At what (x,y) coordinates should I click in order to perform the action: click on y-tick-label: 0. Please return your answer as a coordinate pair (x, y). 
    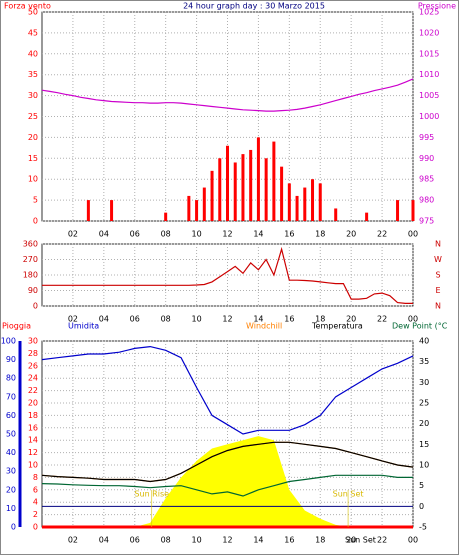
    Looking at the image, I should click on (35, 306).